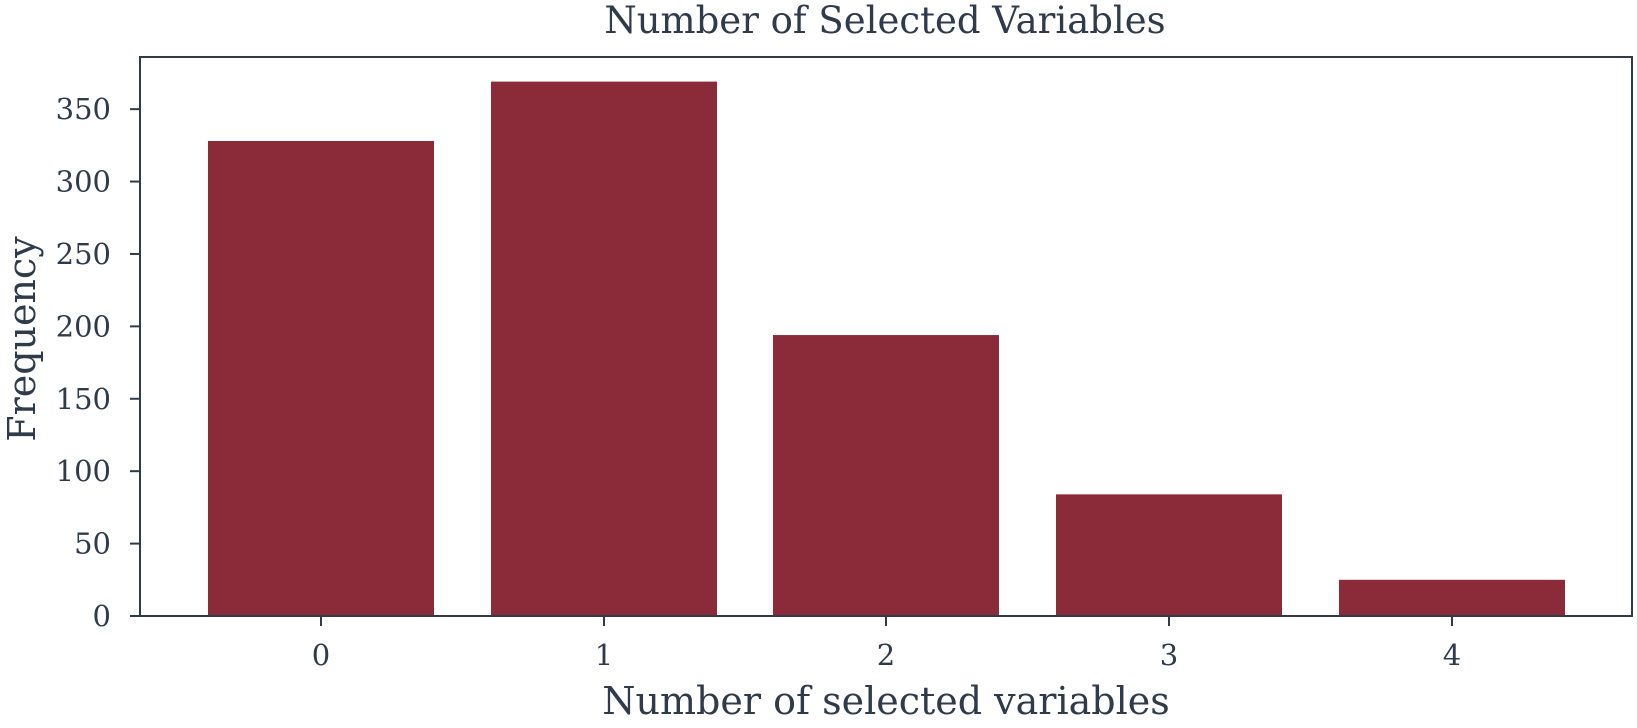  What do you see at coordinates (884, 21) in the screenshot?
I see `chart-title: Number of Selected Variables` at bounding box center [884, 21].